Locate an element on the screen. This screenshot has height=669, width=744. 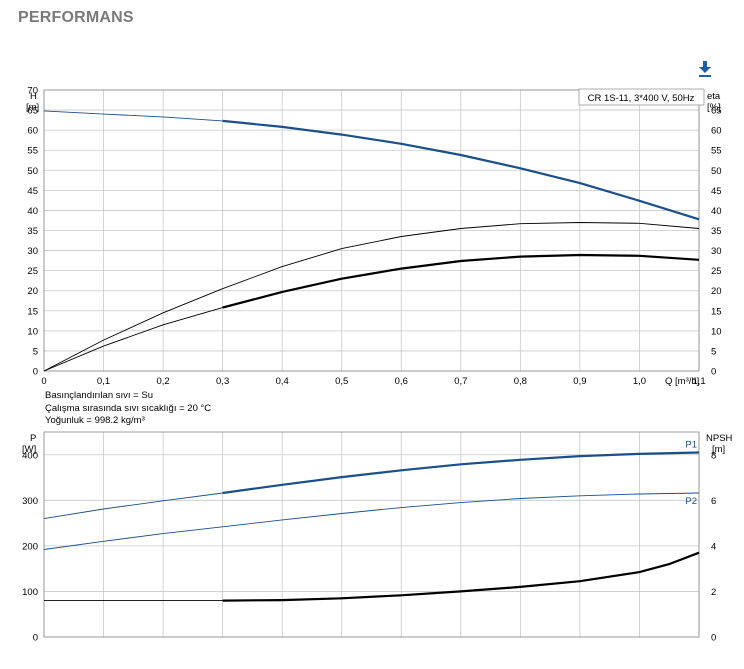
y-left-tick-label: 15 is located at coordinates (32, 311).